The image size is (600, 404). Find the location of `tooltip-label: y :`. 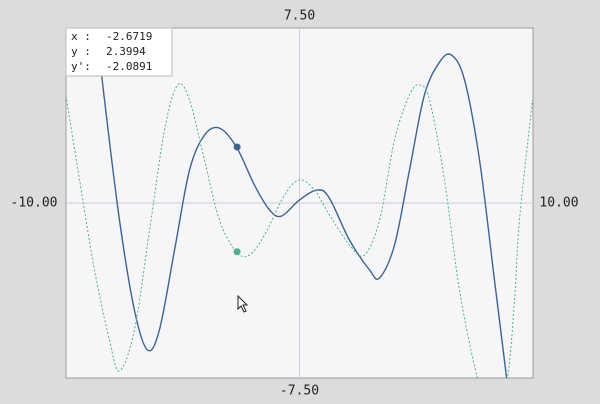

tooltip-label: y : is located at coordinates (81, 51).